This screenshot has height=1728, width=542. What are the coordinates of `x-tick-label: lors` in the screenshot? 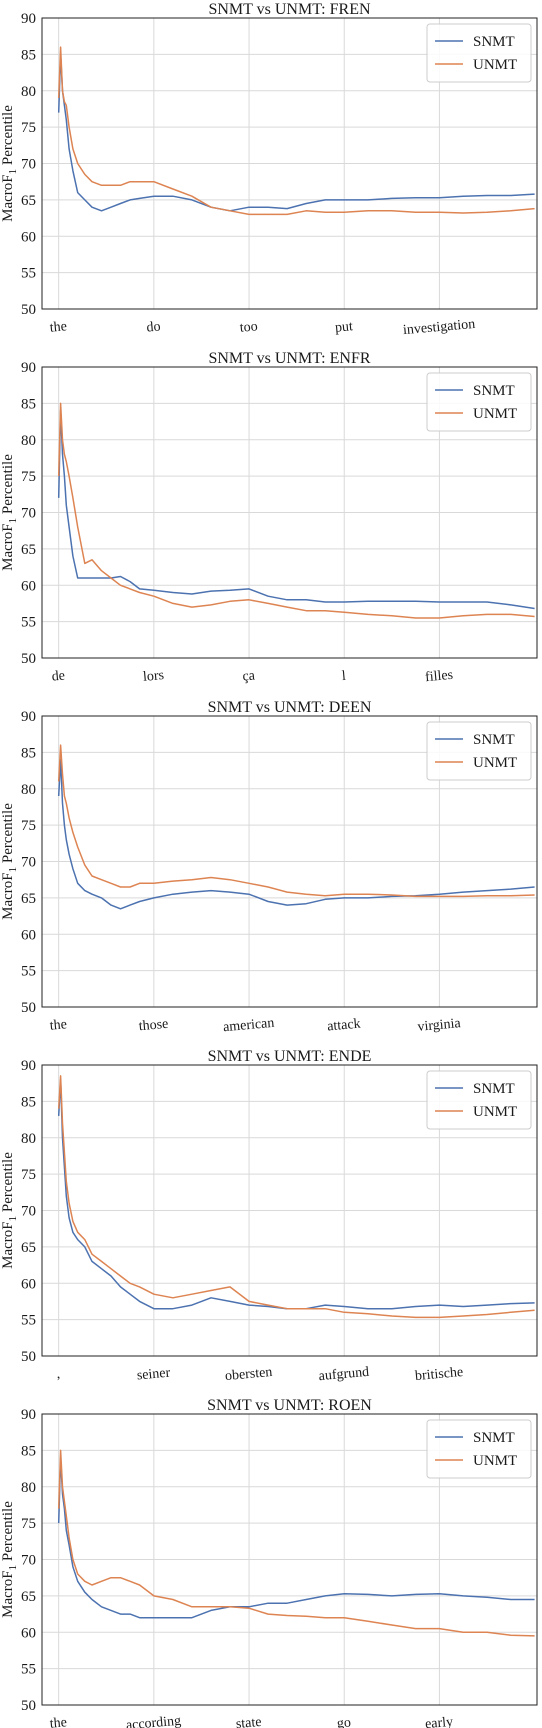 It's located at (153, 676).